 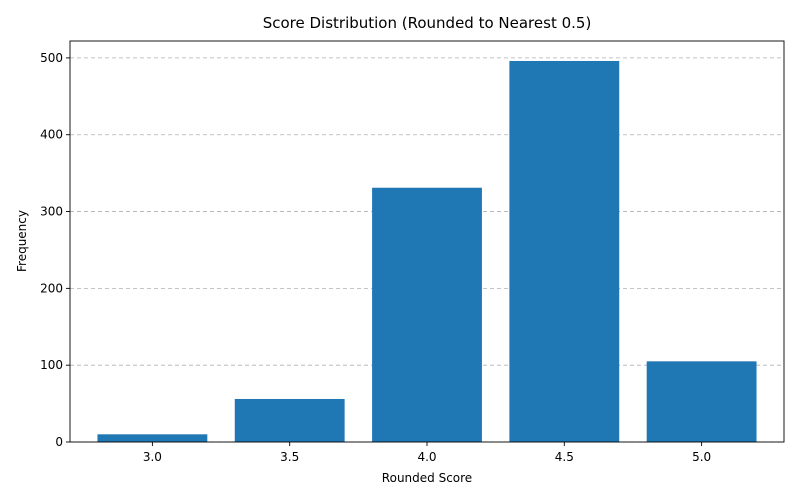 I want to click on x-axis: 3.0 3.5 4.0 4.5 5.0, so click(x=427, y=453).